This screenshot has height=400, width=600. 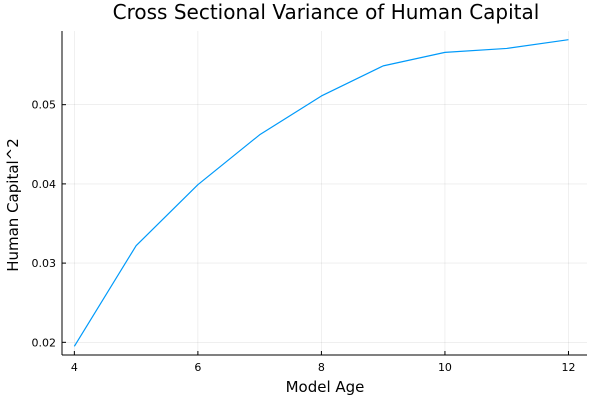 I want to click on y-tick-label: 0.02, so click(x=44, y=342).